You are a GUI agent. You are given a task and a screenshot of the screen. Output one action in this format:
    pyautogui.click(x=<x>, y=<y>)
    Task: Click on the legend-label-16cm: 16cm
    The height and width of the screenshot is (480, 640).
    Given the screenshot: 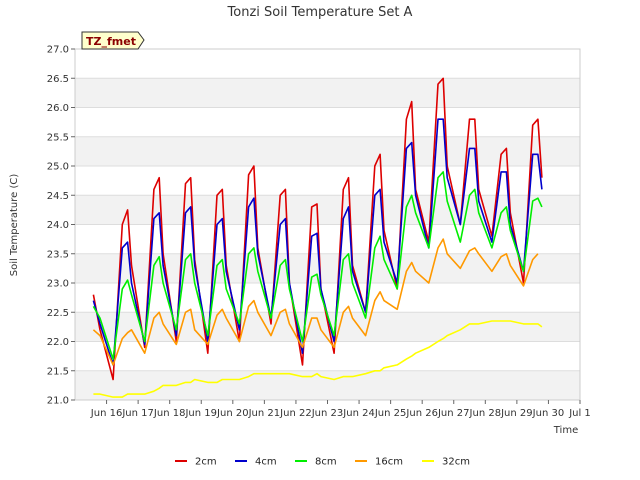 What is the action you would take?
    pyautogui.click(x=389, y=462)
    